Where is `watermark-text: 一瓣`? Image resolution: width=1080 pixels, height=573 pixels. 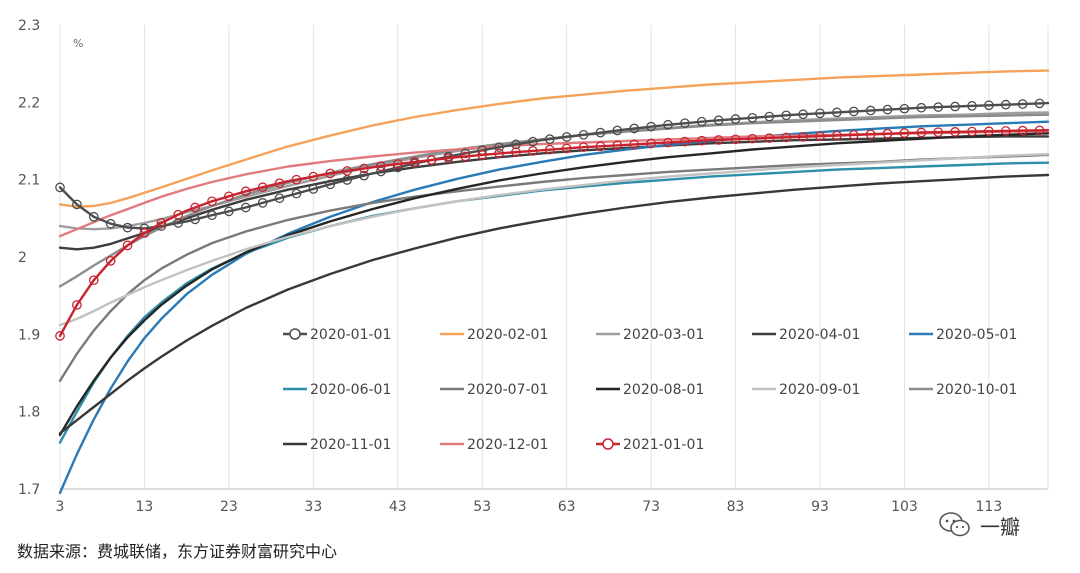
watermark-text: 一瓣 is located at coordinates (1000, 526).